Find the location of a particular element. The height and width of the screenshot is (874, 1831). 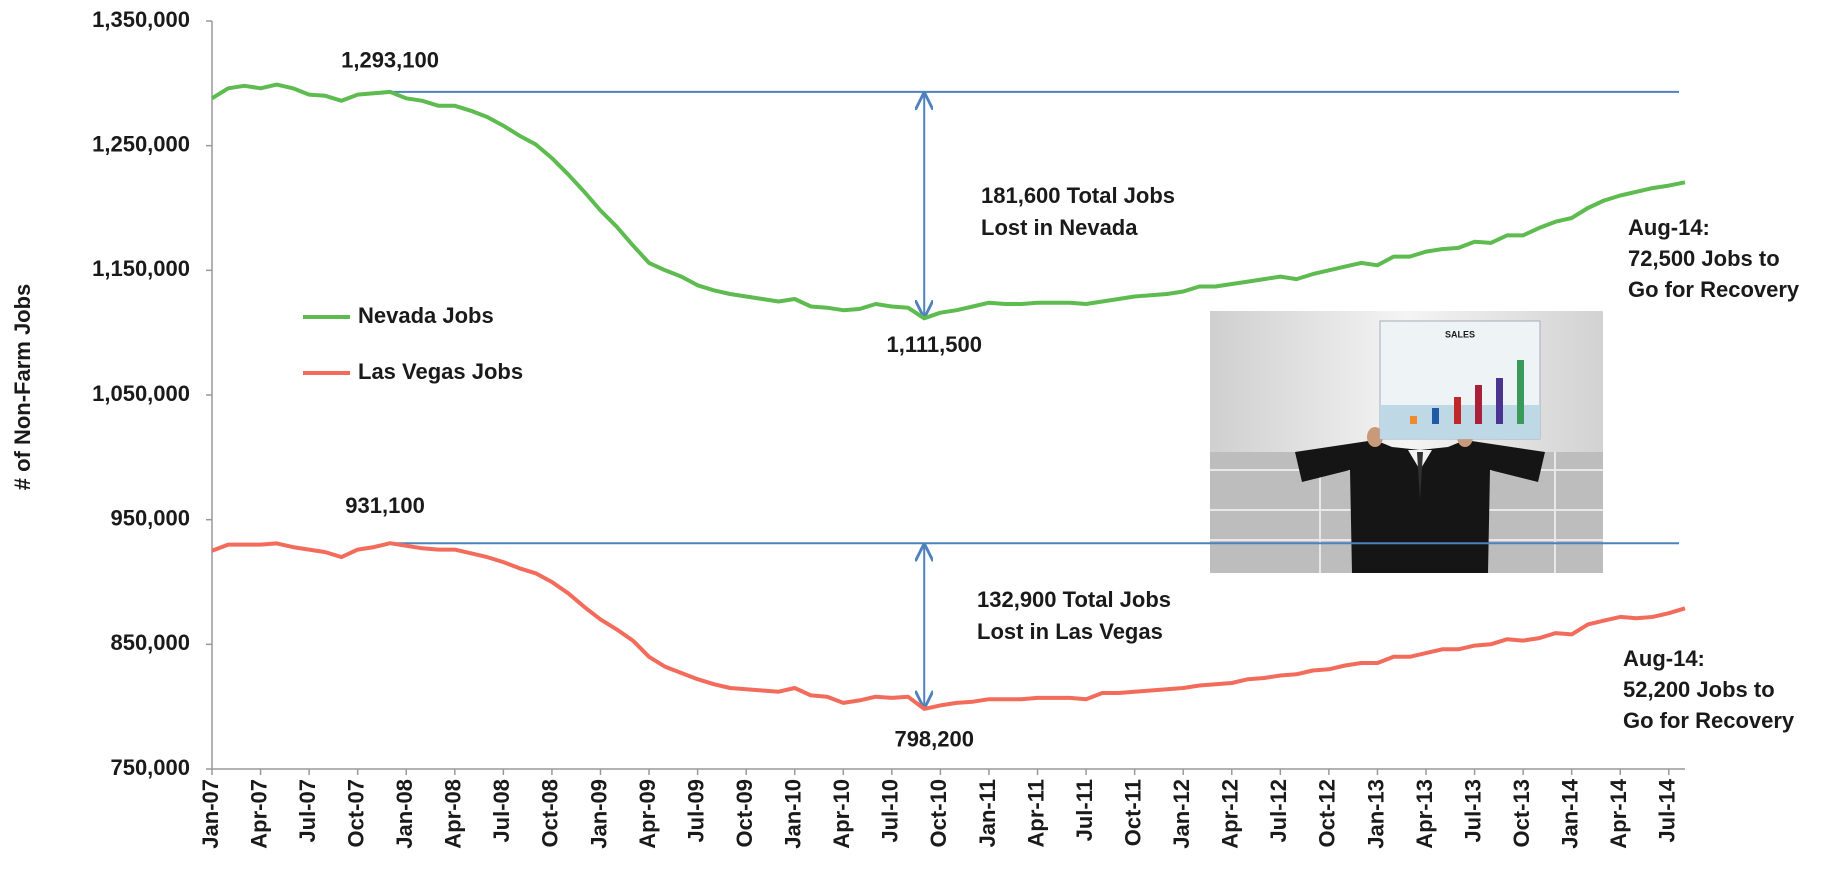

x-tick-label: Apr-11 is located at coordinates (1035, 813).